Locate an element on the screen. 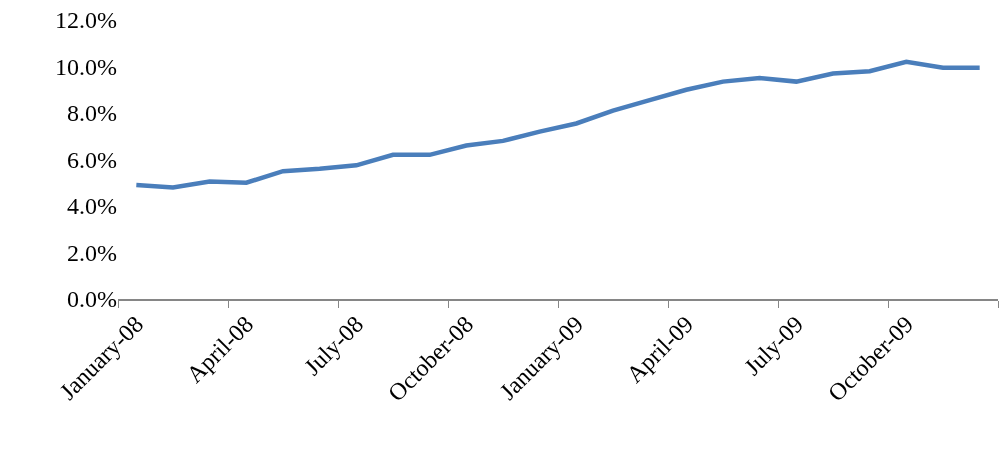 The width and height of the screenshot is (1002, 450). y-tick-label: 8.0% is located at coordinates (92, 113).